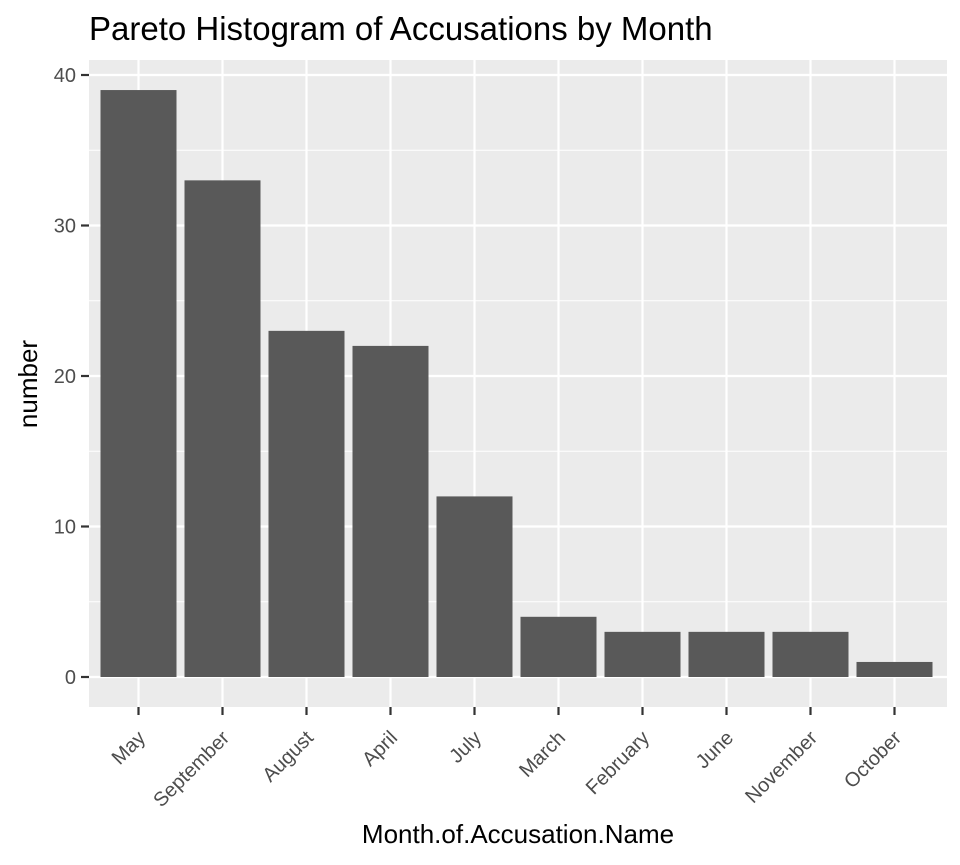  Describe the element at coordinates (306, 503) in the screenshot. I see `bar-august` at that location.